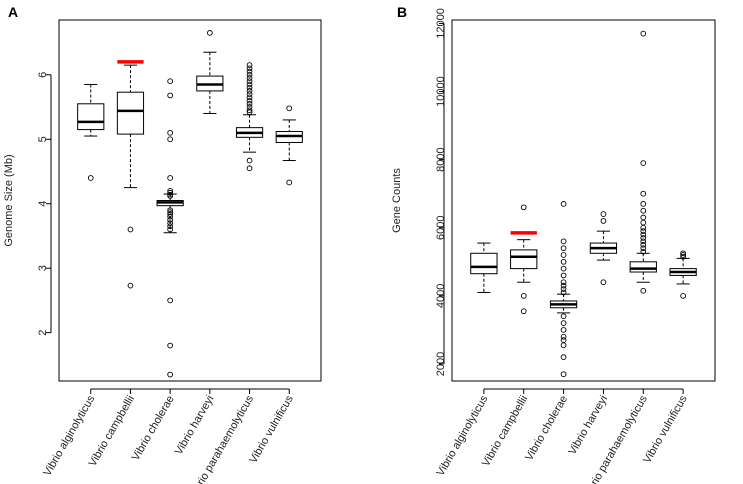 The height and width of the screenshot is (484, 743). What do you see at coordinates (397, 200) in the screenshot?
I see `y-axis-title: Gene Counts` at bounding box center [397, 200].